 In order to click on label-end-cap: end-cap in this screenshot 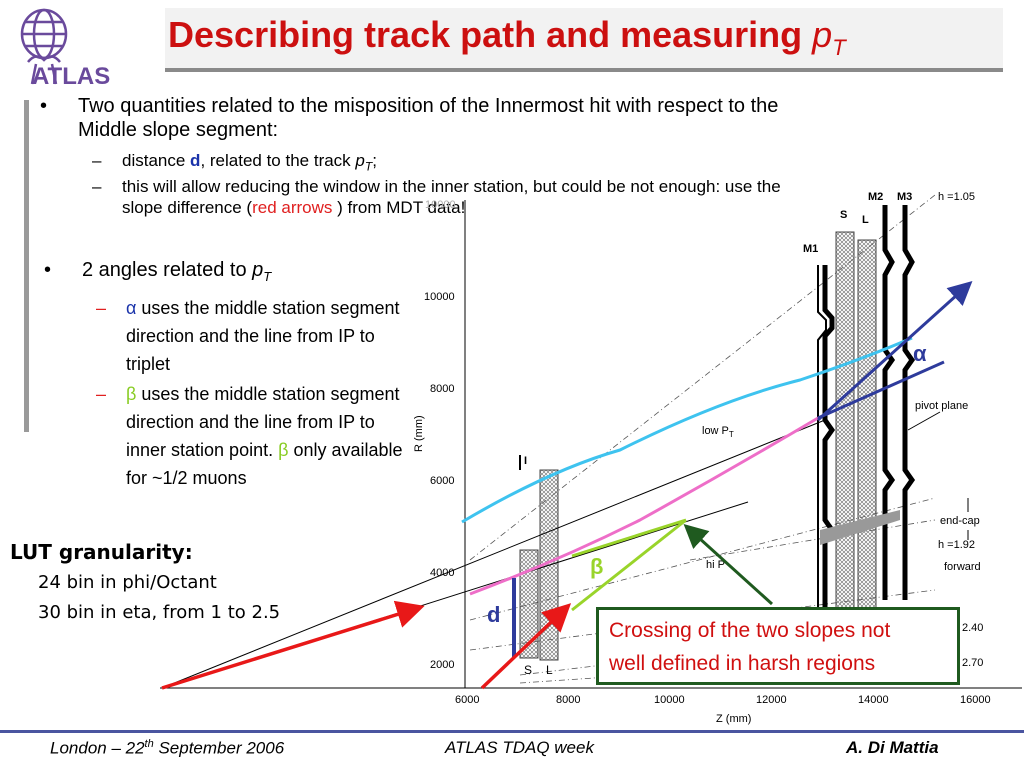, I will do `click(960, 521)`.